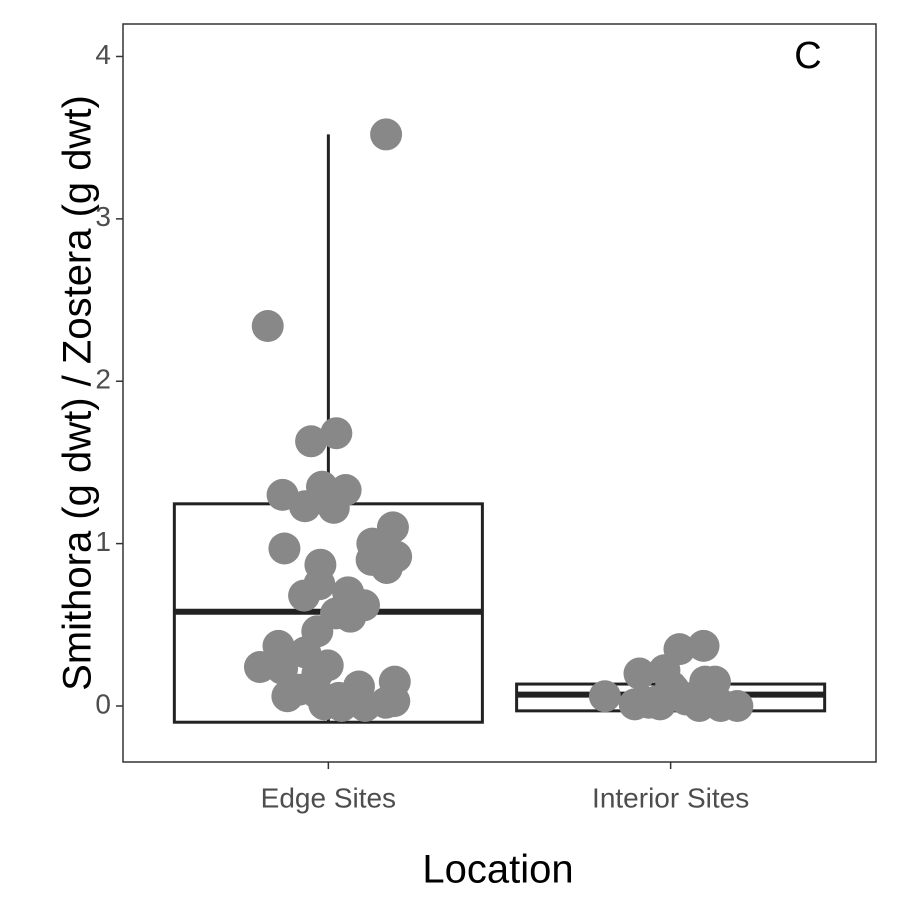  Describe the element at coordinates (497, 870) in the screenshot. I see `x-axis-title: Location` at that location.